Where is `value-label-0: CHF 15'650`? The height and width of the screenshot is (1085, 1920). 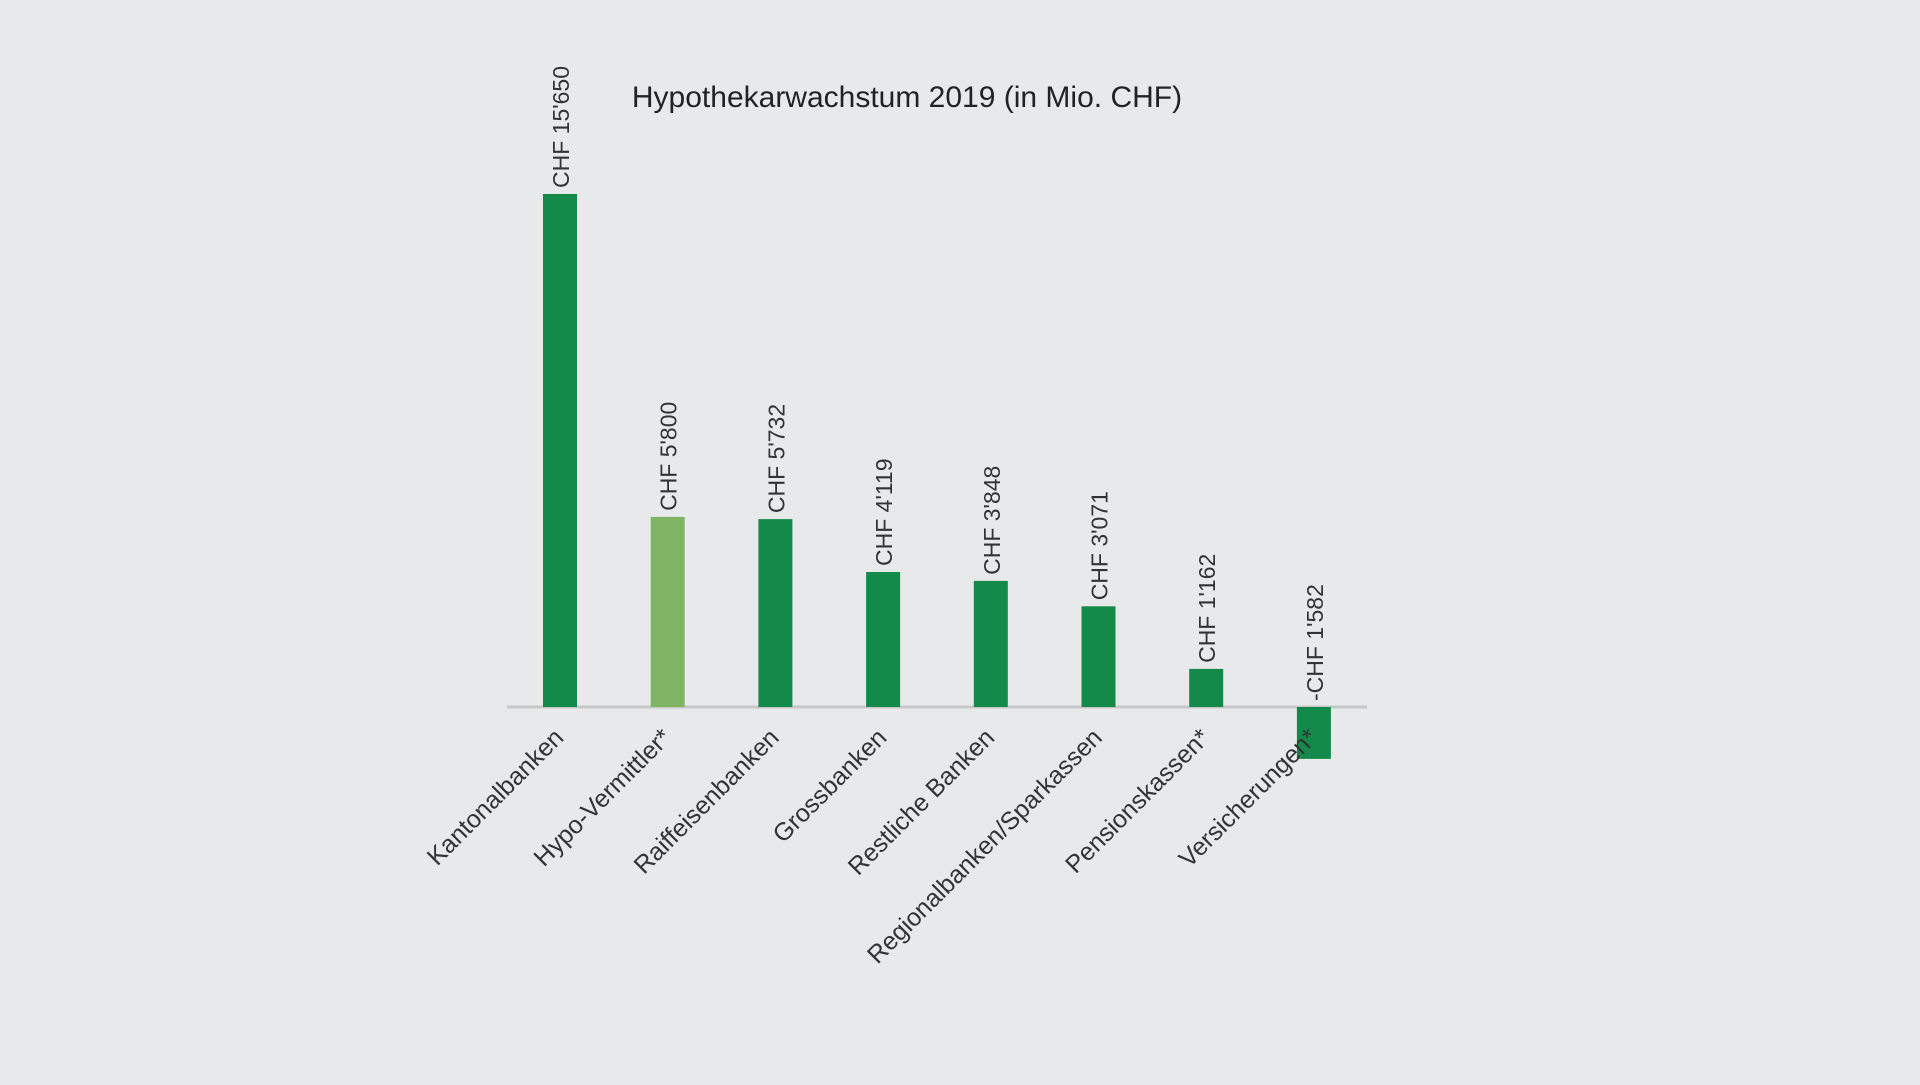
value-label-0: CHF 15'650 is located at coordinates (561, 127).